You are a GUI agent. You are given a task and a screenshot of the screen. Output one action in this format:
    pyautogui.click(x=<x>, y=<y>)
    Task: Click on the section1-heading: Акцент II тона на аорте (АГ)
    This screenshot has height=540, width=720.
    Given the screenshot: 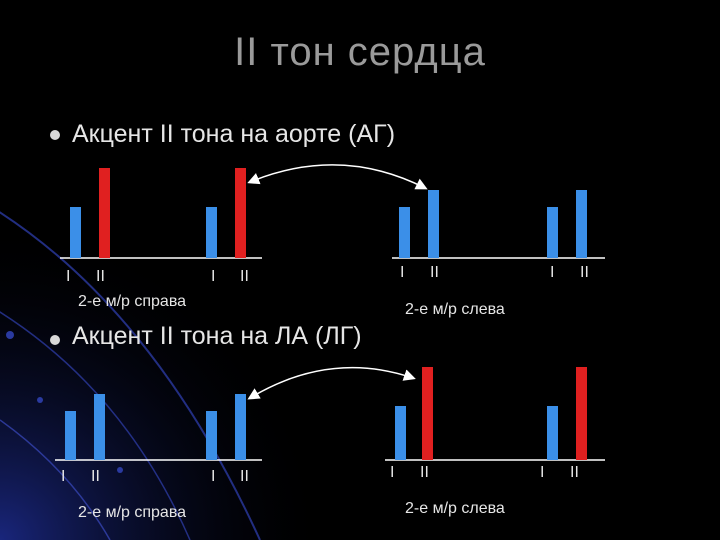 What is the action you would take?
    pyautogui.click(x=234, y=134)
    